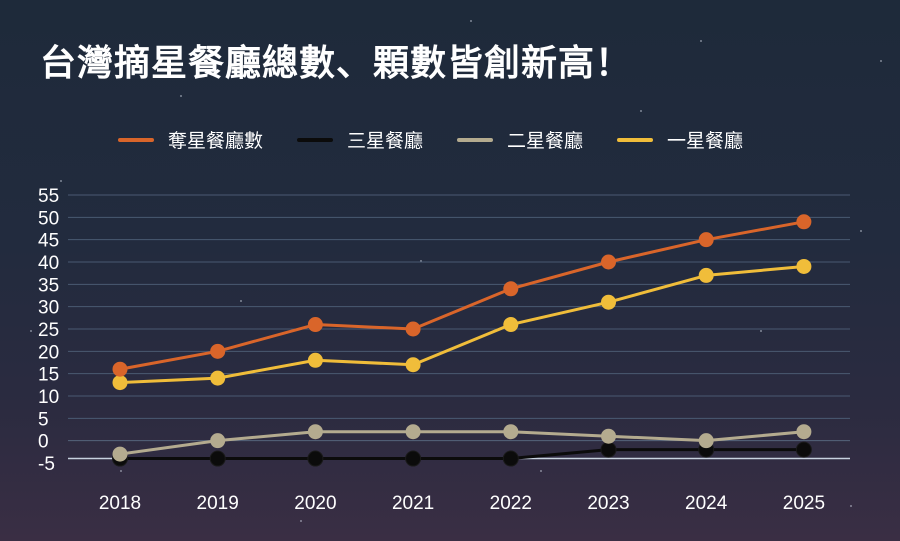 This screenshot has height=541, width=900. I want to click on legend-swatch-three-star, so click(315, 139).